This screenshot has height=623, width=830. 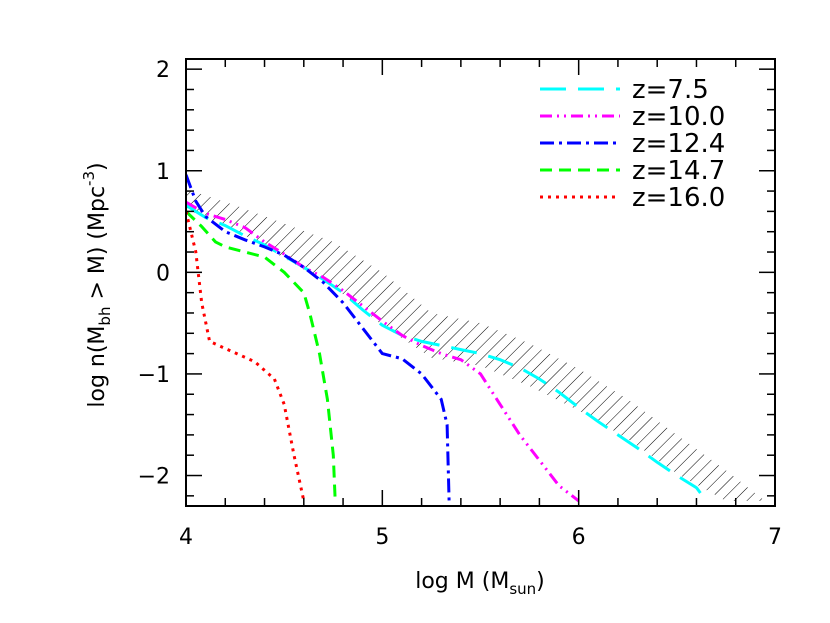 I want to click on y-tick-label: 2, so click(x=163, y=70).